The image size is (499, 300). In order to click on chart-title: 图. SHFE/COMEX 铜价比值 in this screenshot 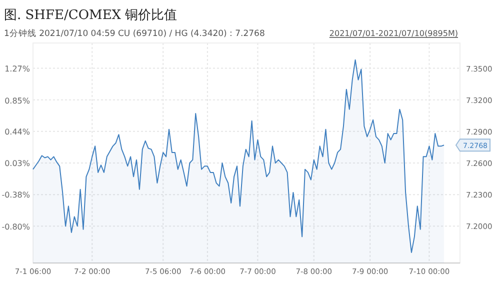, I will do `click(91, 15)`.